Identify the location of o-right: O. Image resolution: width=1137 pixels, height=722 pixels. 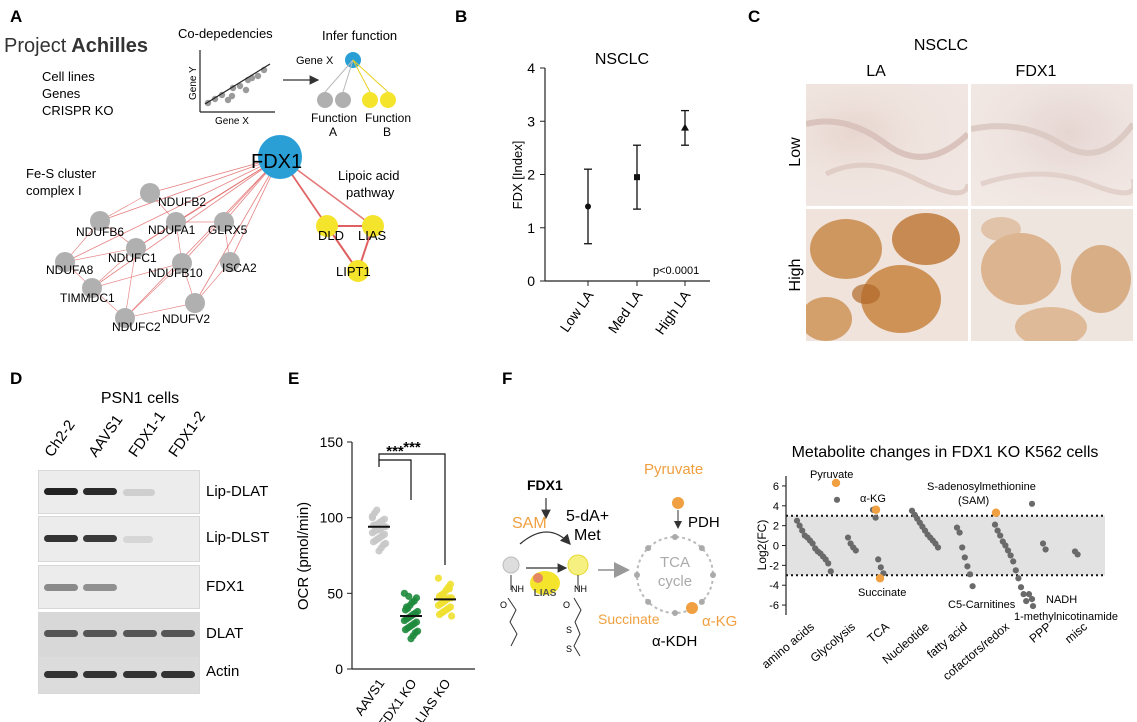
(566, 605).